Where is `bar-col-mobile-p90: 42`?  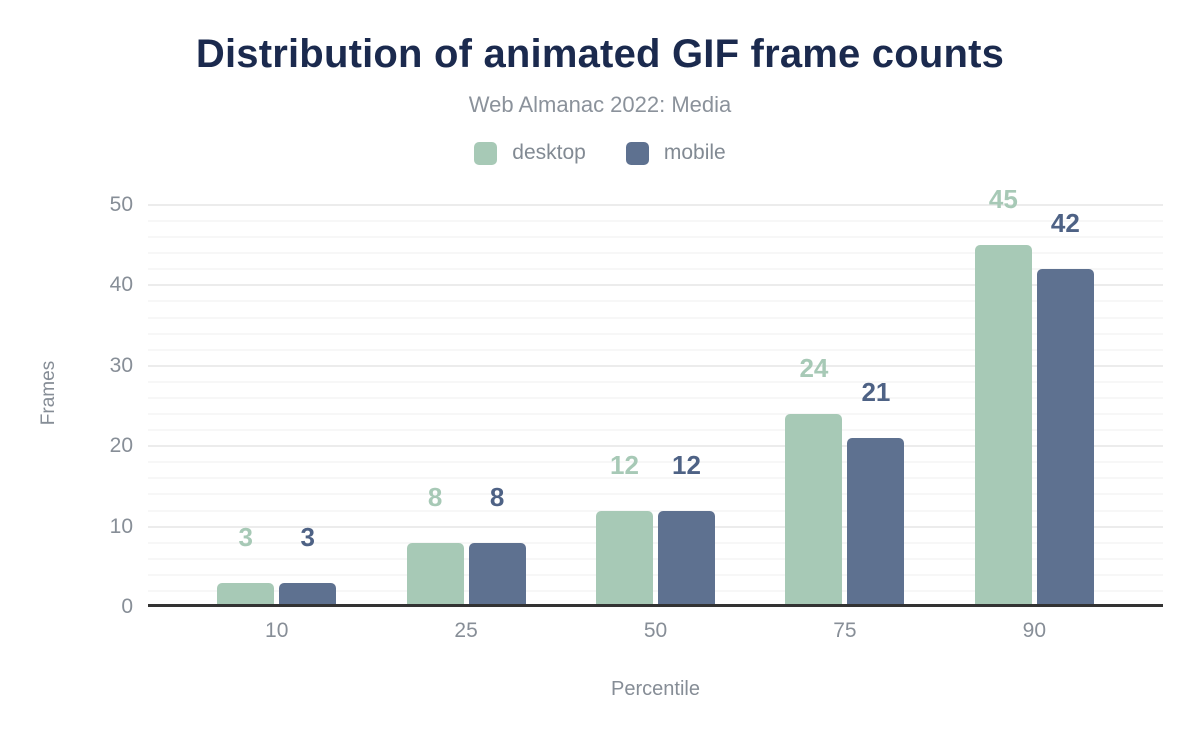
bar-col-mobile-p90: 42 is located at coordinates (1065, 407).